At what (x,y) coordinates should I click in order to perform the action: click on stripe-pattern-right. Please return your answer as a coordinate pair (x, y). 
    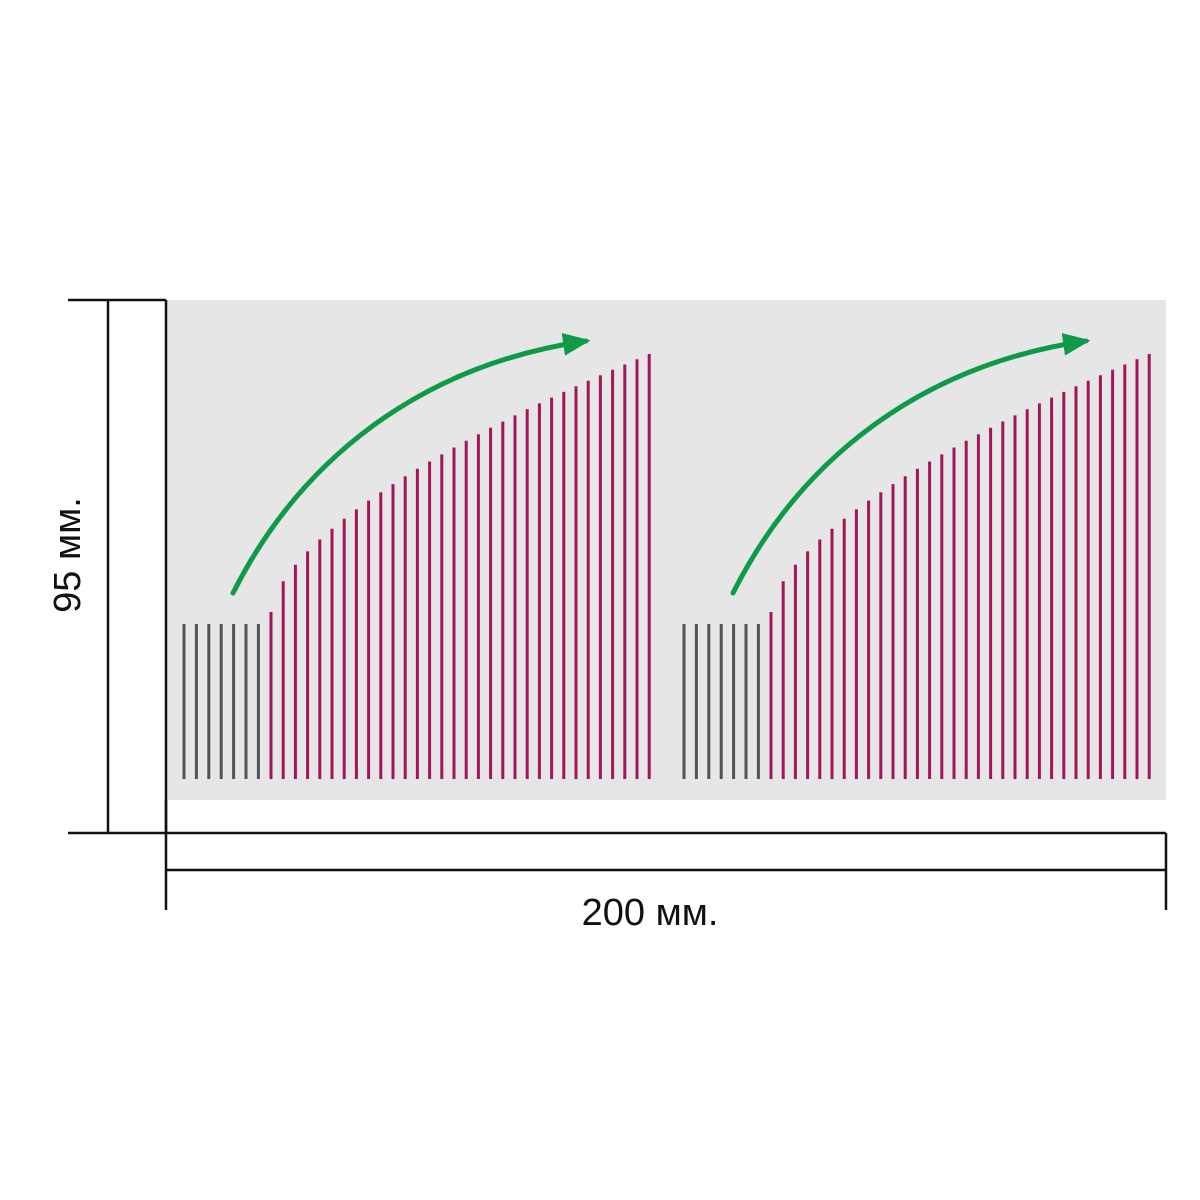
    Looking at the image, I should click on (916, 566).